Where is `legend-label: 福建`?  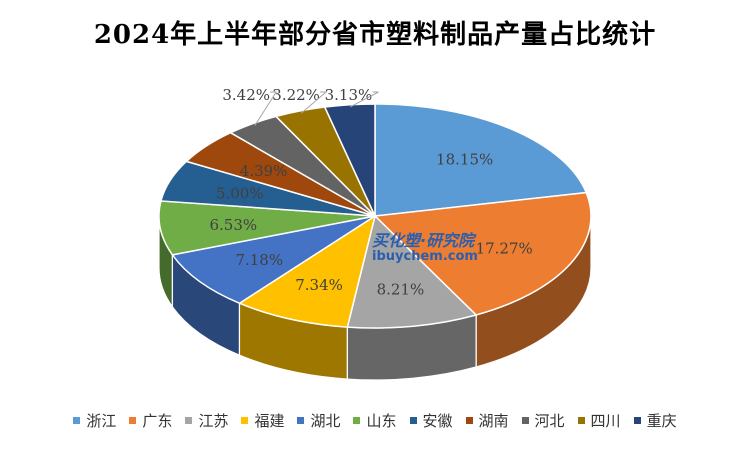
legend-label: 福建 is located at coordinates (269, 421).